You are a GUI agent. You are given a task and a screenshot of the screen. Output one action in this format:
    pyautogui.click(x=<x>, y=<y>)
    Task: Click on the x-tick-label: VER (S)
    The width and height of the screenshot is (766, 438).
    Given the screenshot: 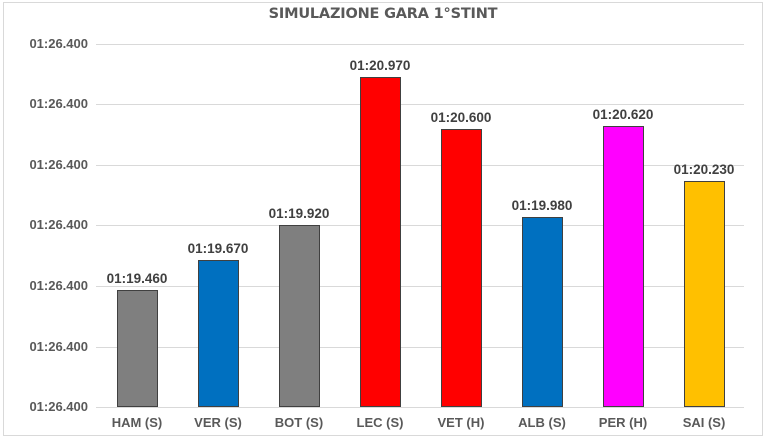 What is the action you would take?
    pyautogui.click(x=218, y=422)
    